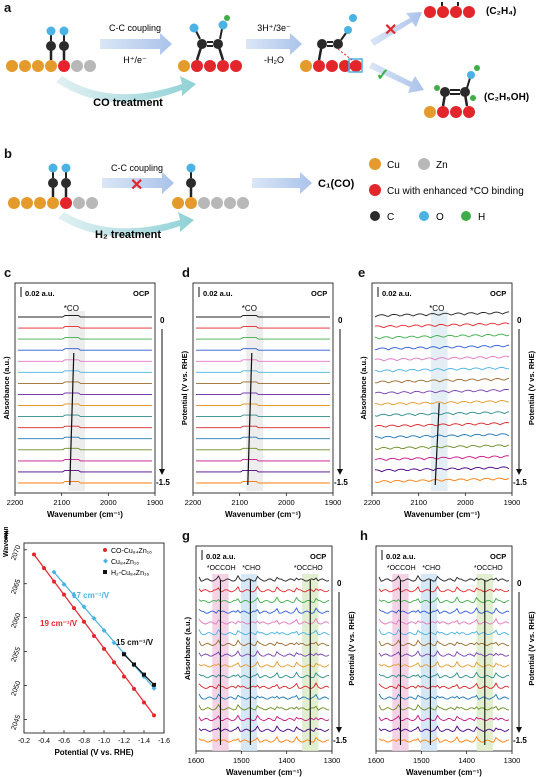  Describe the element at coordinates (449, 10) in the screenshot. I see `a-product-c2h4` at that location.